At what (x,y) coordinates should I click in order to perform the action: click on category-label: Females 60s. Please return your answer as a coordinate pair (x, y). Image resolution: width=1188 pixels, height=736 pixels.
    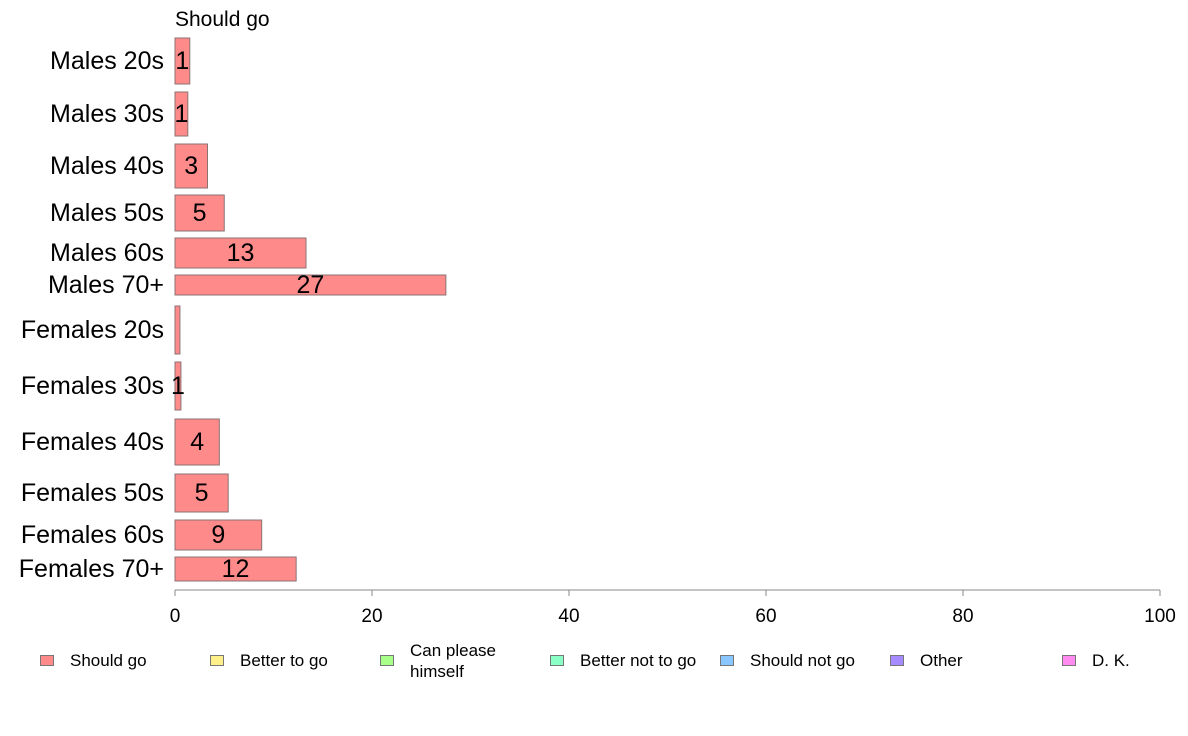
    Looking at the image, I should click on (92, 535).